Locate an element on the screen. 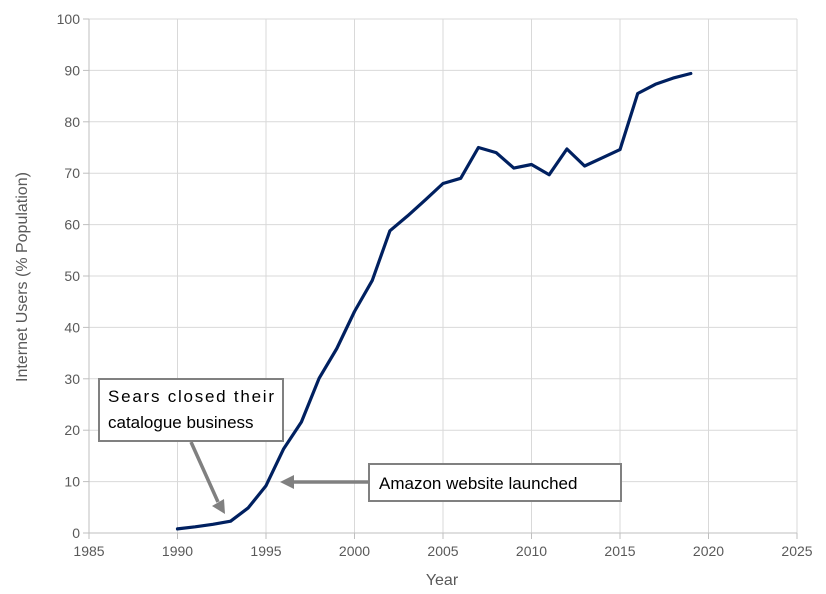 This screenshot has width=826, height=594. x-tick-label: 1990 is located at coordinates (177, 551).